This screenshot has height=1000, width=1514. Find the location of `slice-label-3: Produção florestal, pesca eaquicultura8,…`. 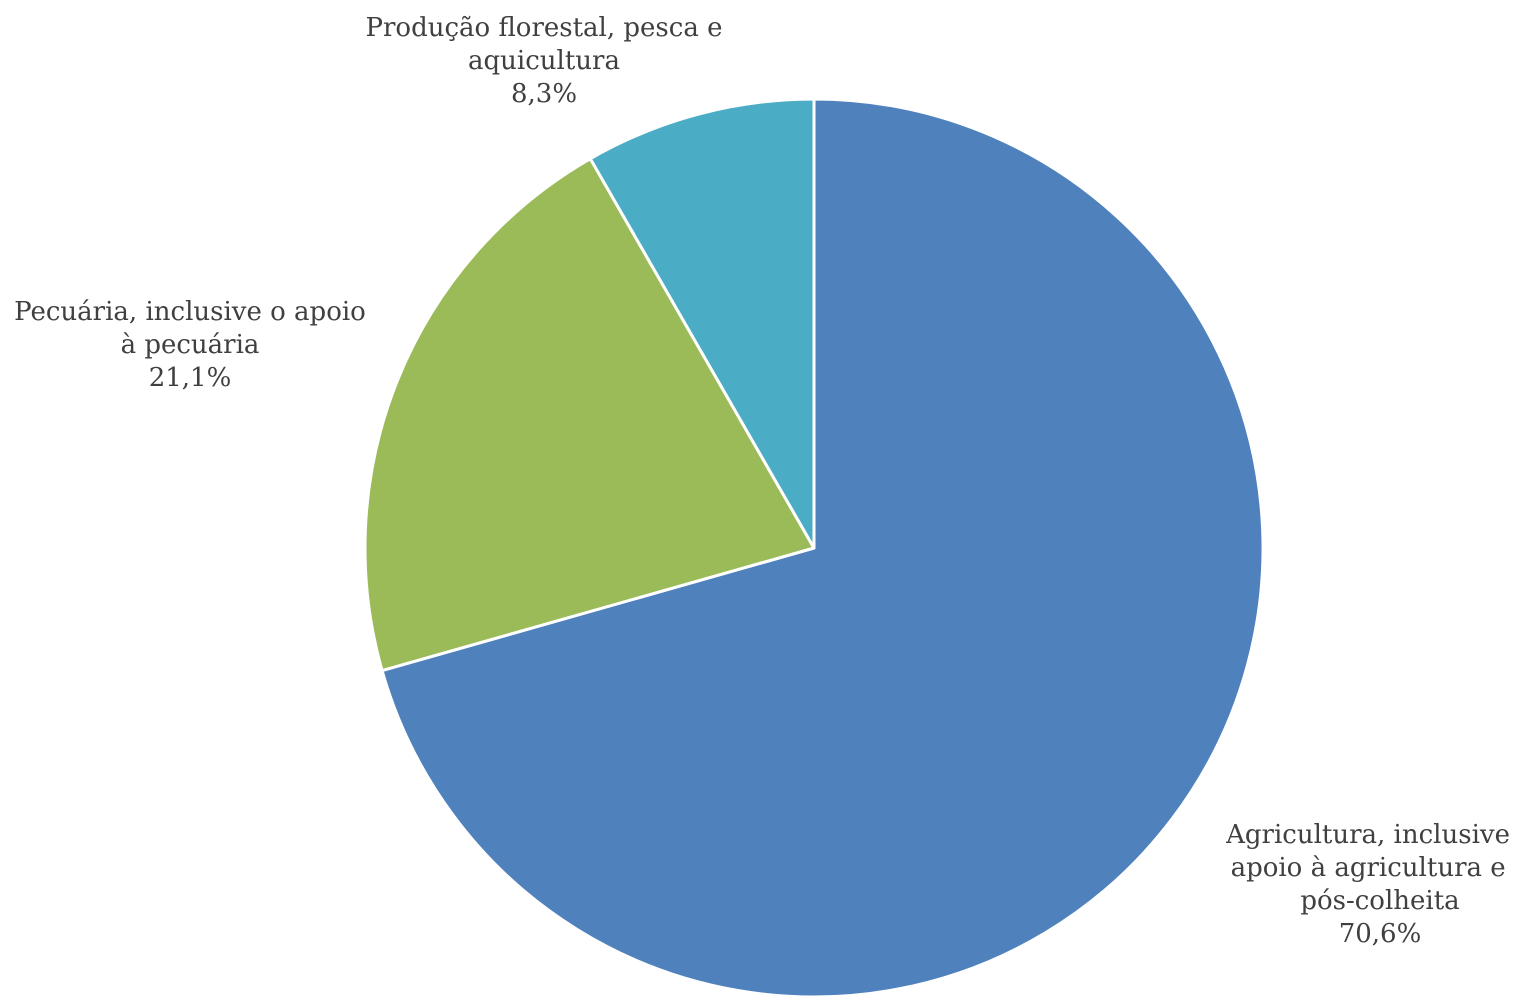

slice-label-3: Produção florestal, pesca eaquicultura8,… is located at coordinates (544, 61).